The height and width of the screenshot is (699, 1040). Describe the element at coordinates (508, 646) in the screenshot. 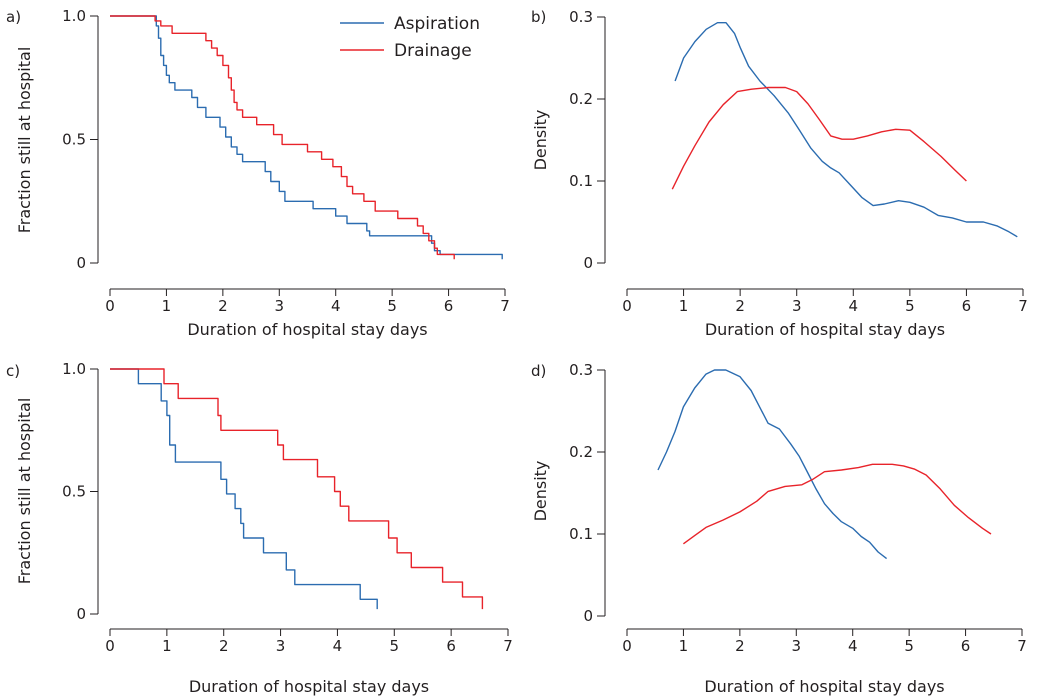

I see `panel-c-x-tick-label: 7` at that location.